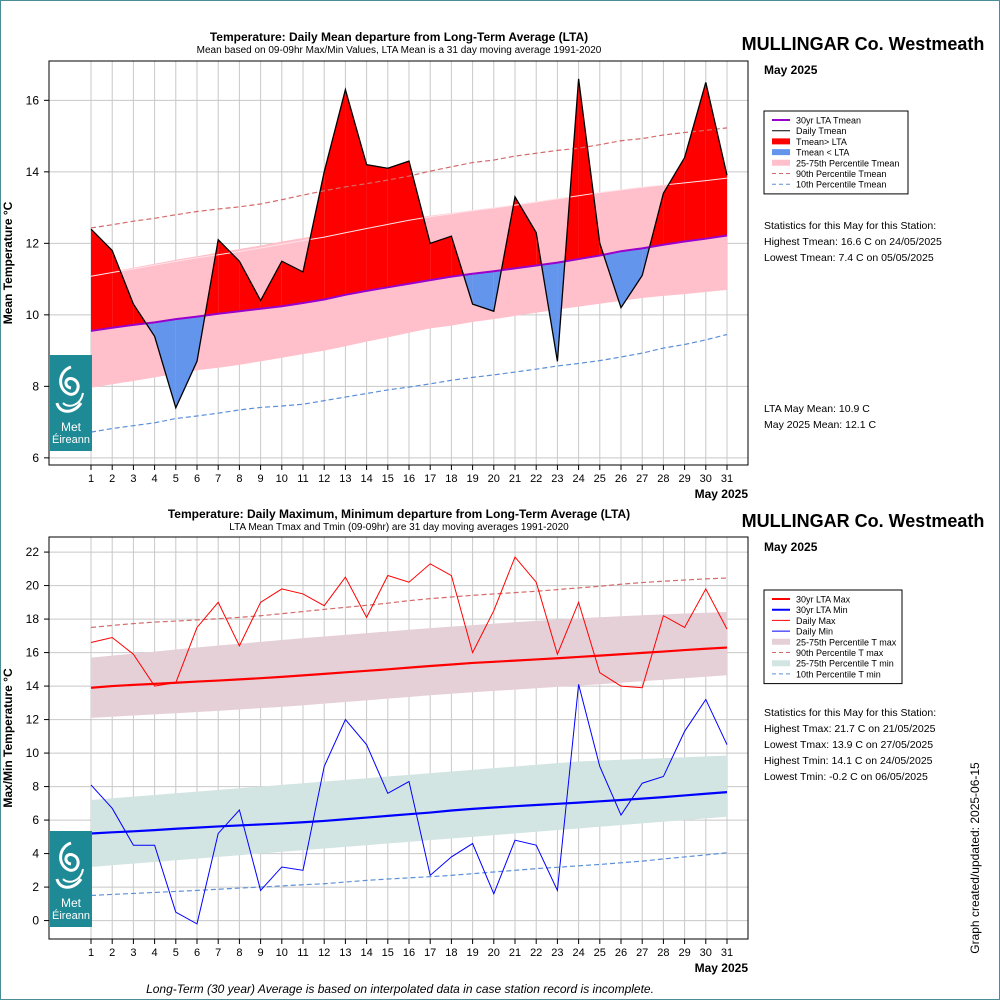 The image size is (1000, 1000). I want to click on y-tick-label: 2, so click(35, 887).